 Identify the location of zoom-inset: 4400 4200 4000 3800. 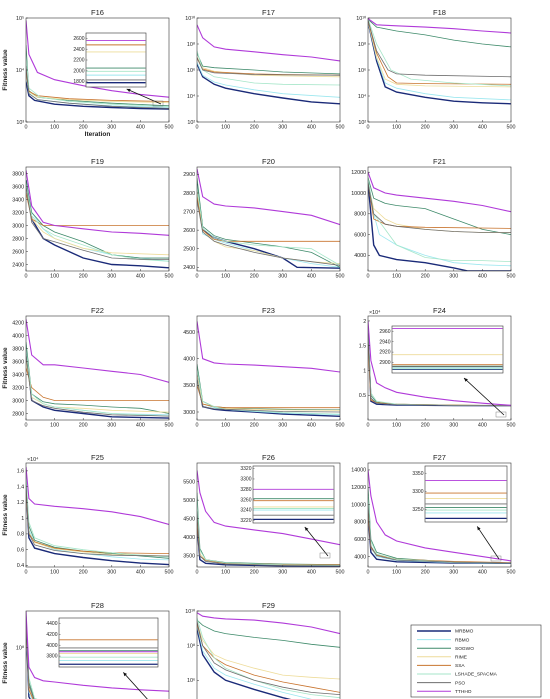
(102, 658).